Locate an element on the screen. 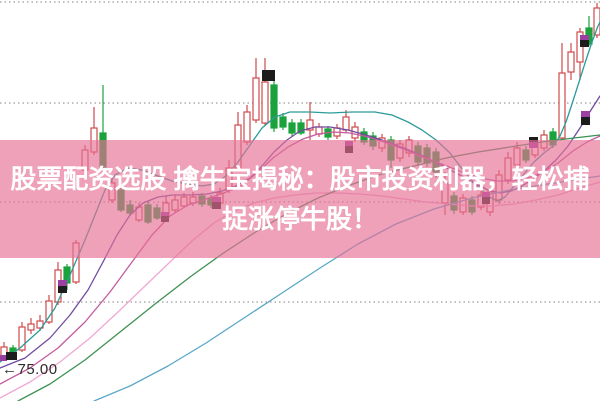 This screenshot has height=401, width=600. price-annotation: ←75.00 is located at coordinates (30, 369).